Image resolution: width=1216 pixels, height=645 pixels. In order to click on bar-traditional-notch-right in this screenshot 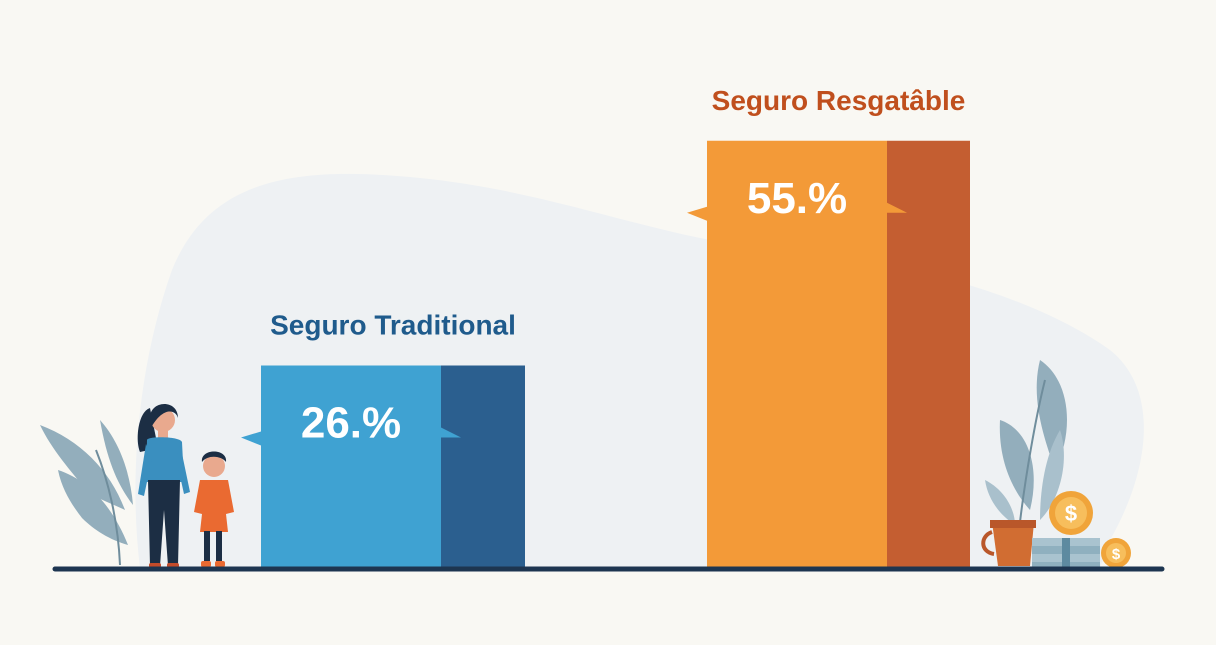, I will do `click(451, 432)`.